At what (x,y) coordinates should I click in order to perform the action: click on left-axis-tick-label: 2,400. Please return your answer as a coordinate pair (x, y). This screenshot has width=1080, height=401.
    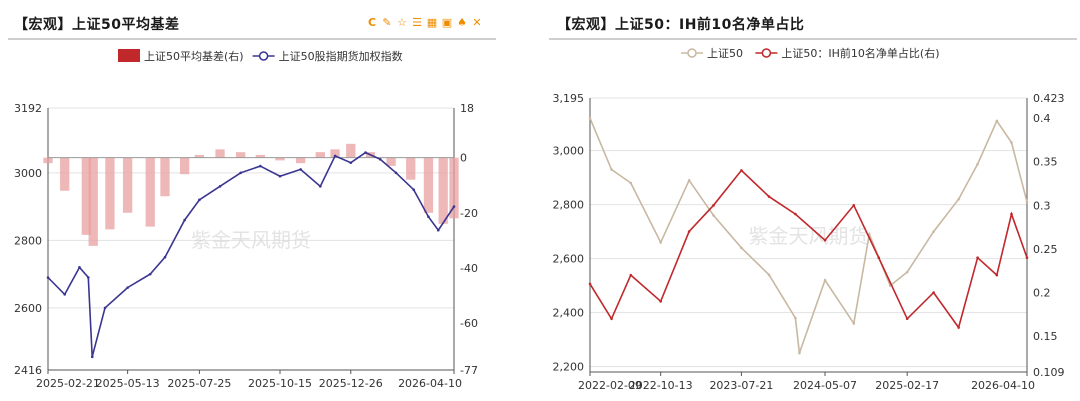
    Looking at the image, I should click on (569, 313).